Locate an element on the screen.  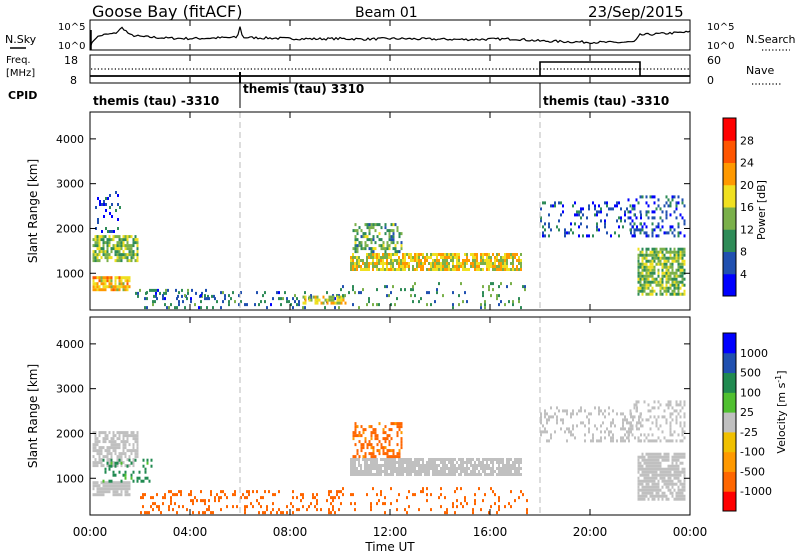
velocity-colorbar-frame is located at coordinates (729, 422).